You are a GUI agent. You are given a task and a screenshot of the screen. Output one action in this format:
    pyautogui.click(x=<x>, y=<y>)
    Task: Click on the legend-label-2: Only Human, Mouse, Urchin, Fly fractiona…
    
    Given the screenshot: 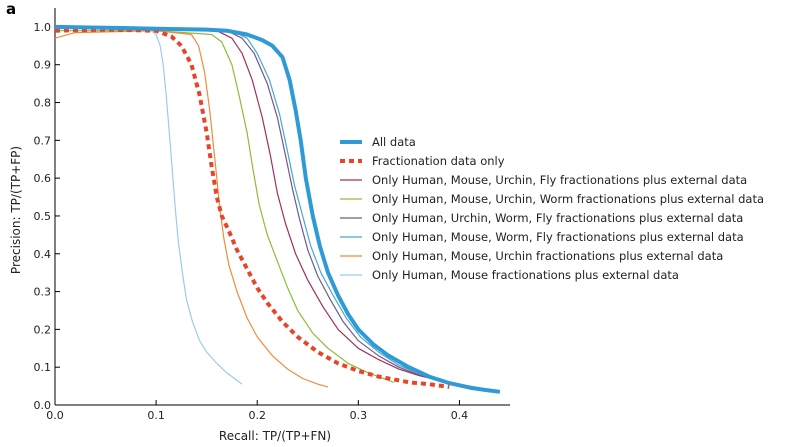 What is the action you would take?
    pyautogui.click(x=559, y=180)
    